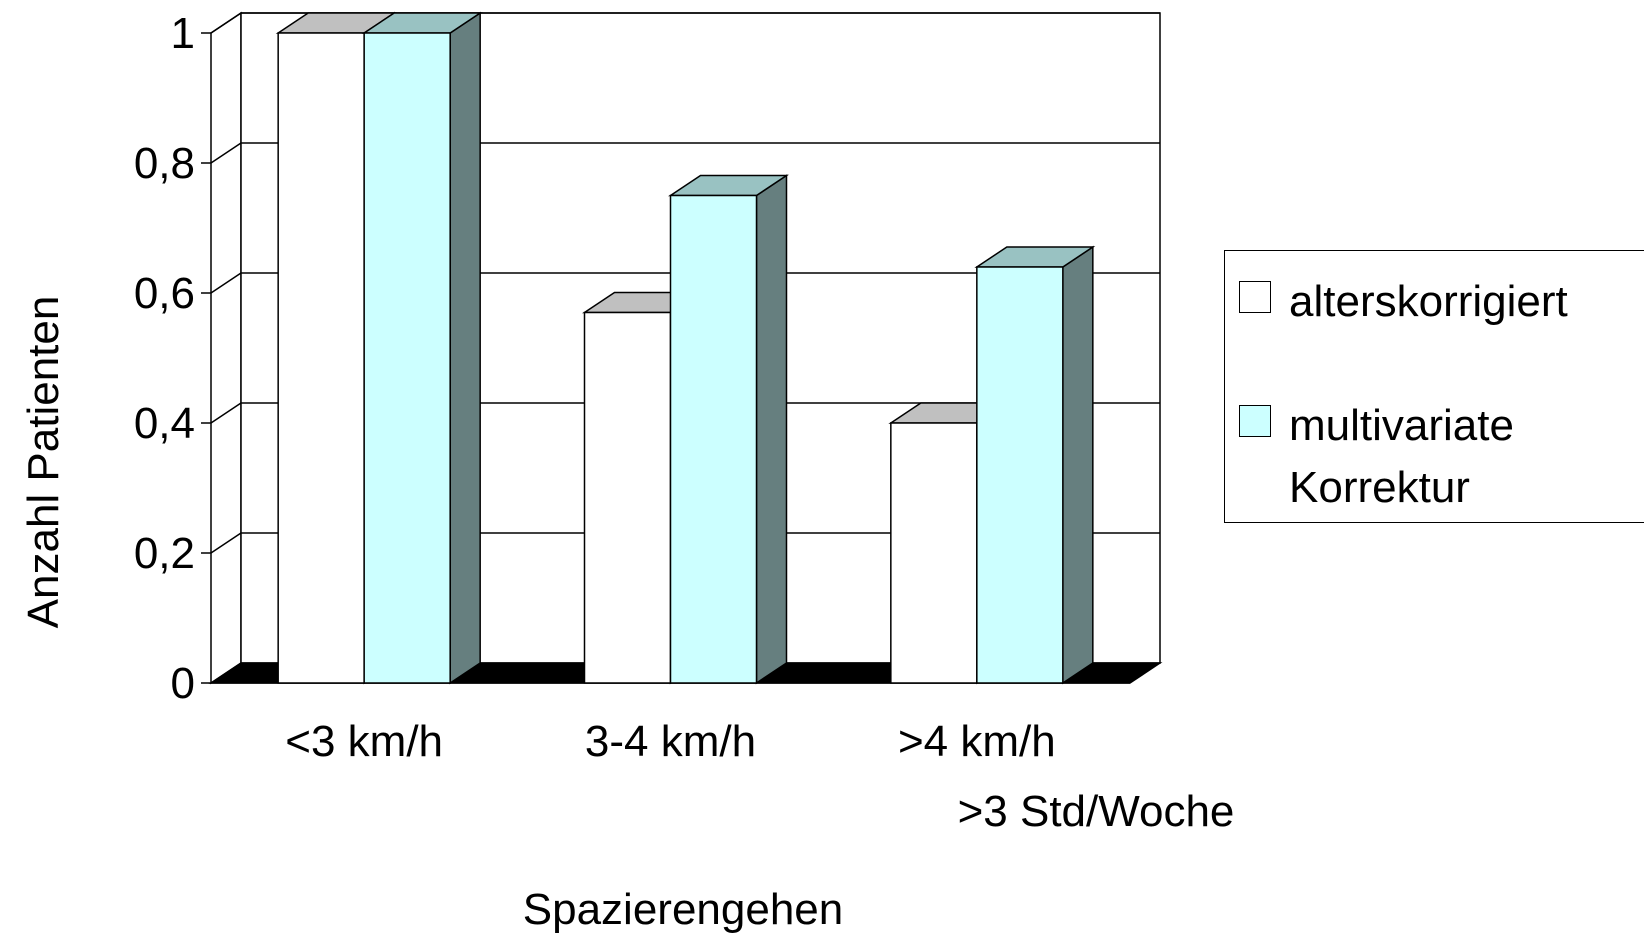 This screenshot has height=937, width=1644. I want to click on legend: alterskorrigiert multivariate Korrektur, so click(1434, 386).